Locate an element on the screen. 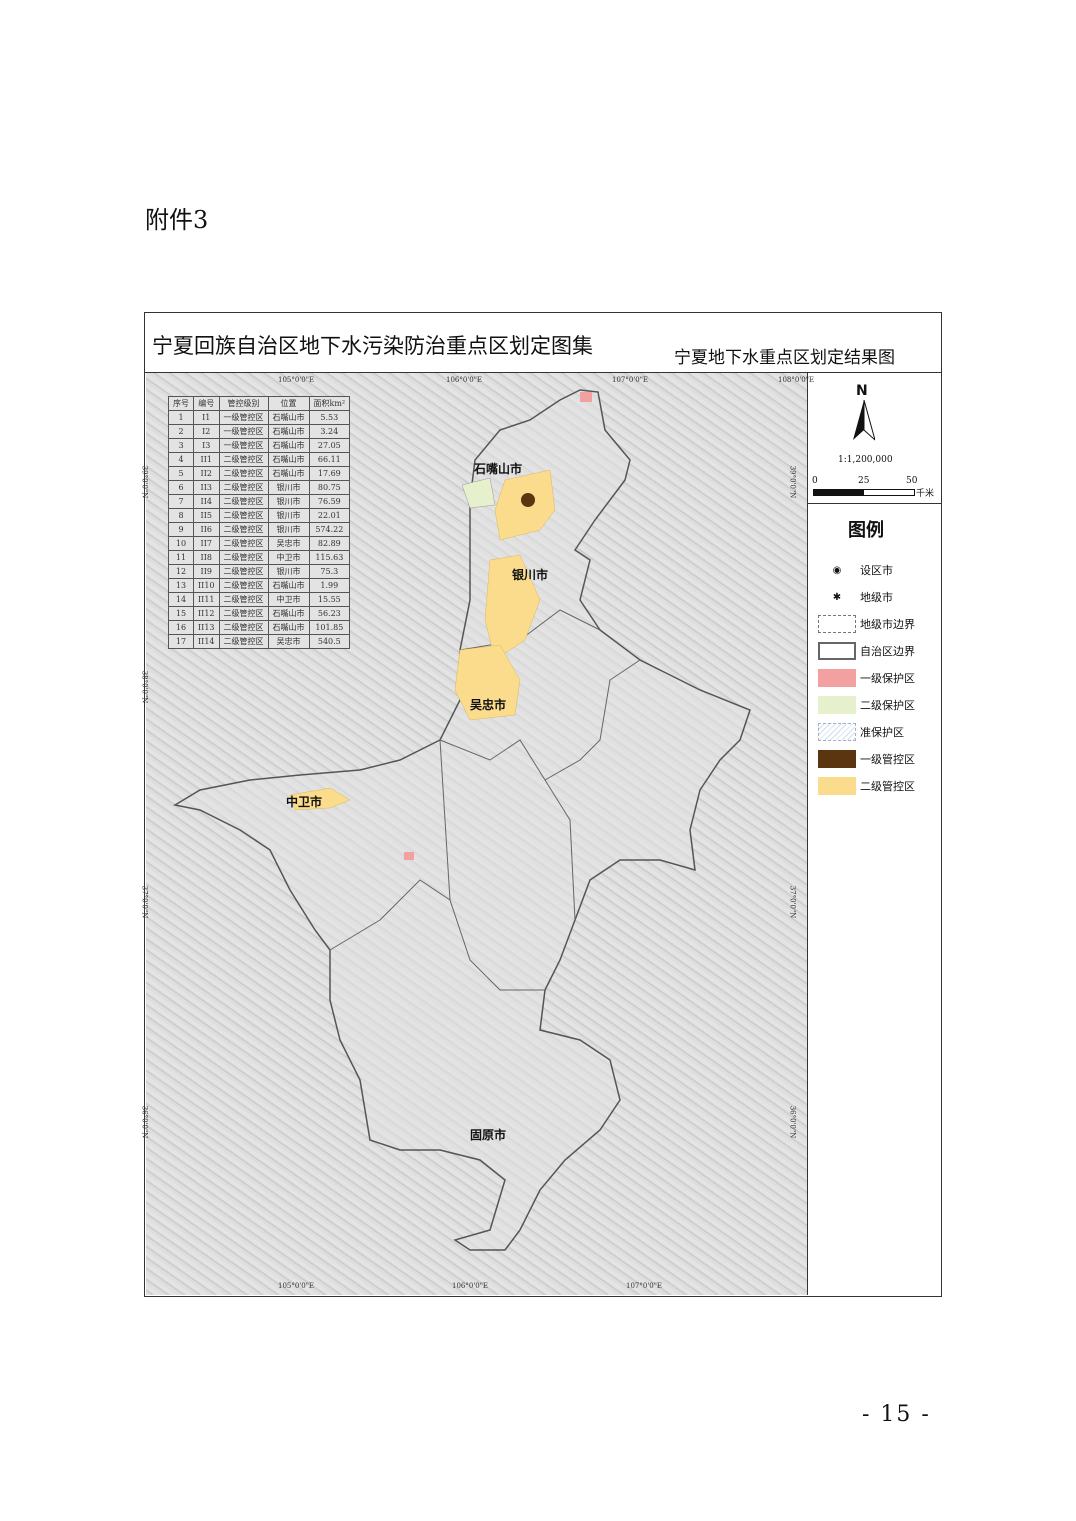 Image resolution: width=1076 pixels, height=1521 pixels. zone-yinchuan is located at coordinates (512, 607).